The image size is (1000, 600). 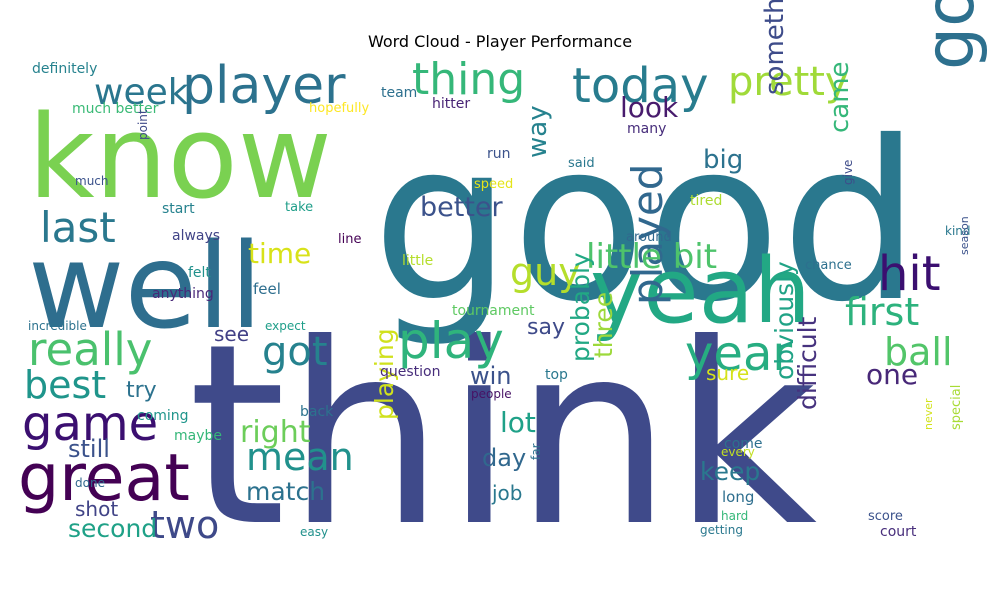 What do you see at coordinates (178, 209) in the screenshot?
I see `word-start: start` at bounding box center [178, 209].